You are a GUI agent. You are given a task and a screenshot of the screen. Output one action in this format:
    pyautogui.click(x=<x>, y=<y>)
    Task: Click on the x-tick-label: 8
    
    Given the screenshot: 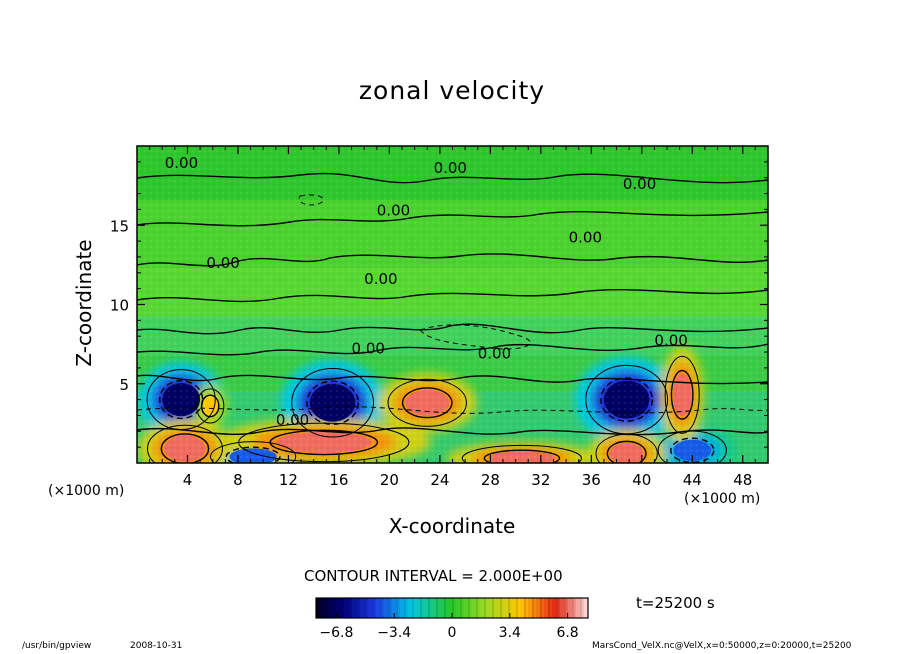 What is the action you would take?
    pyautogui.click(x=238, y=480)
    